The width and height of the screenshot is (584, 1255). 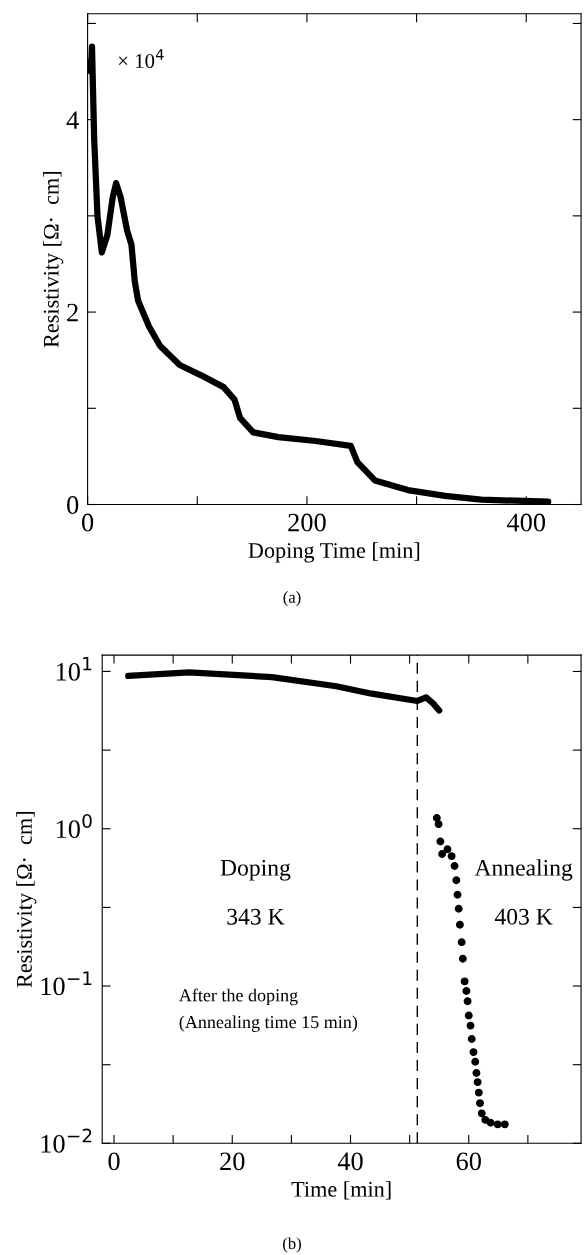 What do you see at coordinates (66, 983) in the screenshot?
I see `y-tick-label: 10$^{−1}$` at bounding box center [66, 983].